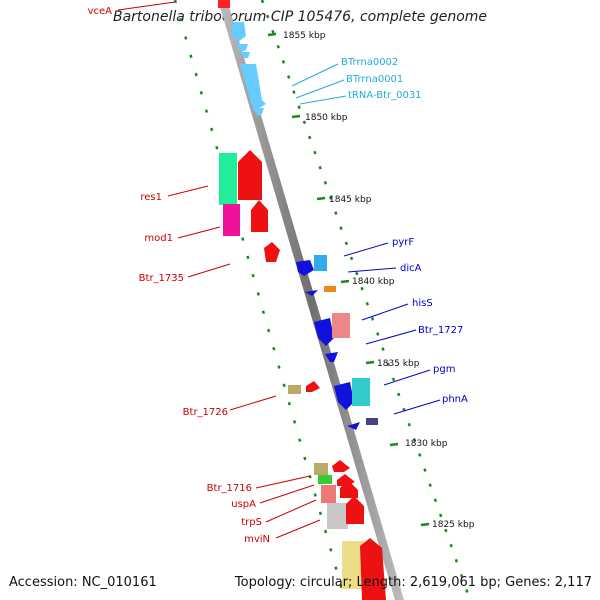 This screenshot has width=600, height=600. Describe the element at coordinates (313, 386) in the screenshot. I see `gene-arrow-btr1726-b` at that location.